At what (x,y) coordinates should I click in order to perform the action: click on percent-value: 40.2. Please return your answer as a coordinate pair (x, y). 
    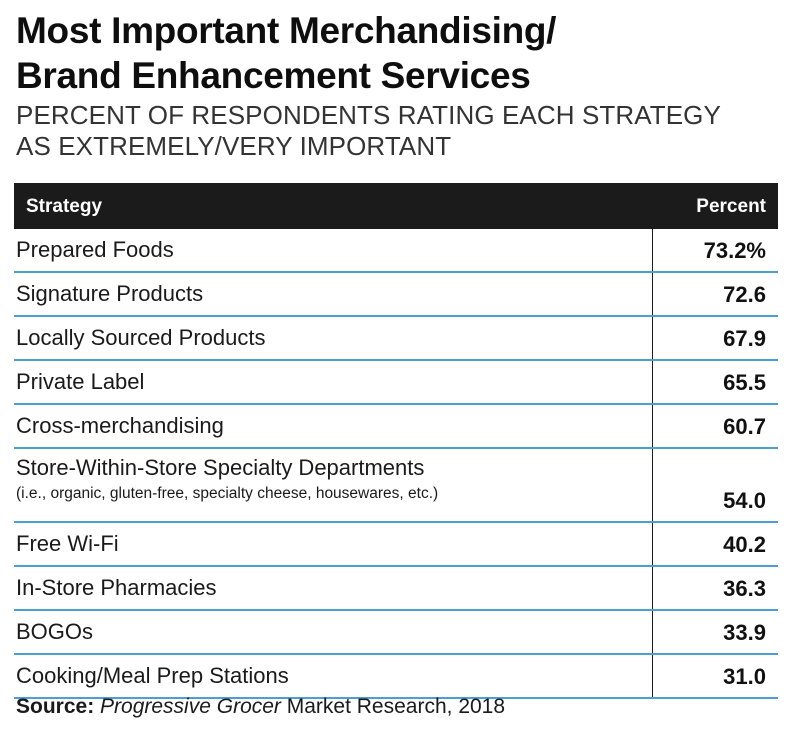
    Looking at the image, I should click on (744, 544).